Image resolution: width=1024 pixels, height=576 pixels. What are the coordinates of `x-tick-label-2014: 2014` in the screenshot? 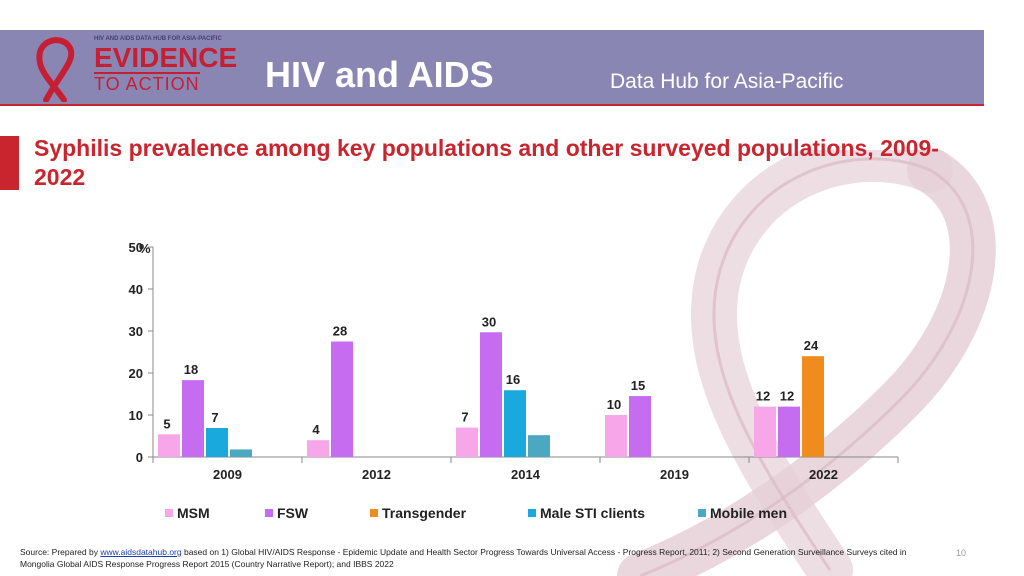 It's located at (526, 474).